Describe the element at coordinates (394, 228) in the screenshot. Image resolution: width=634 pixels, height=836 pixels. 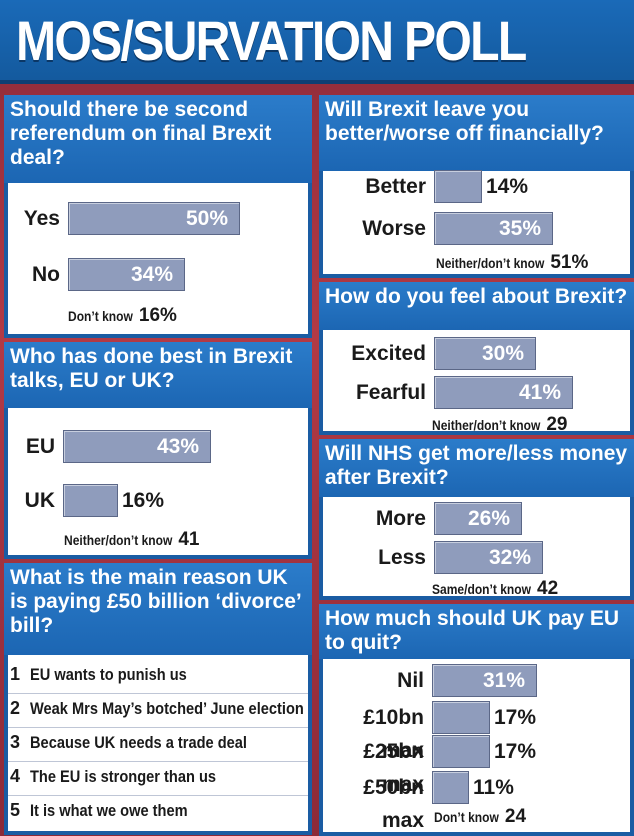
I see `category-label: Worse` at that location.